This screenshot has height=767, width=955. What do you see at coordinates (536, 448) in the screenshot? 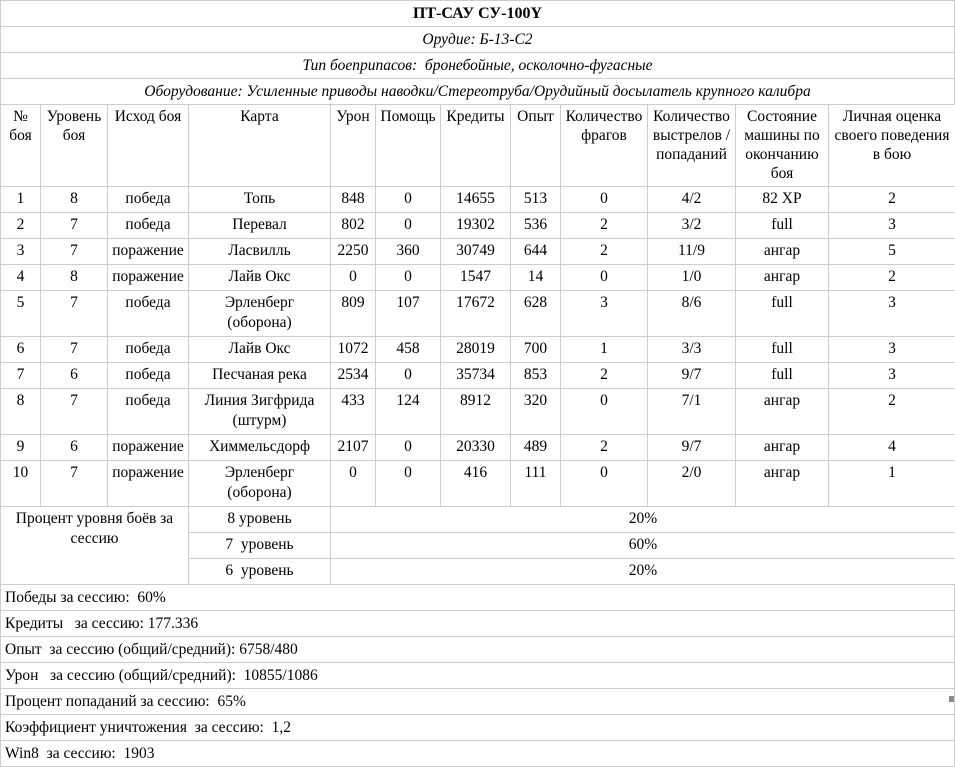
I see `table-cell: 489` at bounding box center [536, 448].